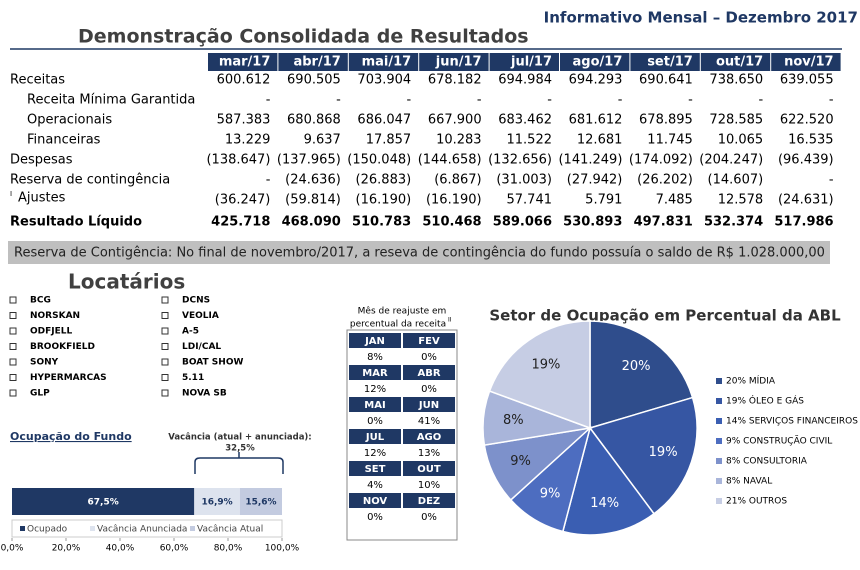  Describe the element at coordinates (600, 140) in the screenshot. I see `cell: 12.681` at that location.